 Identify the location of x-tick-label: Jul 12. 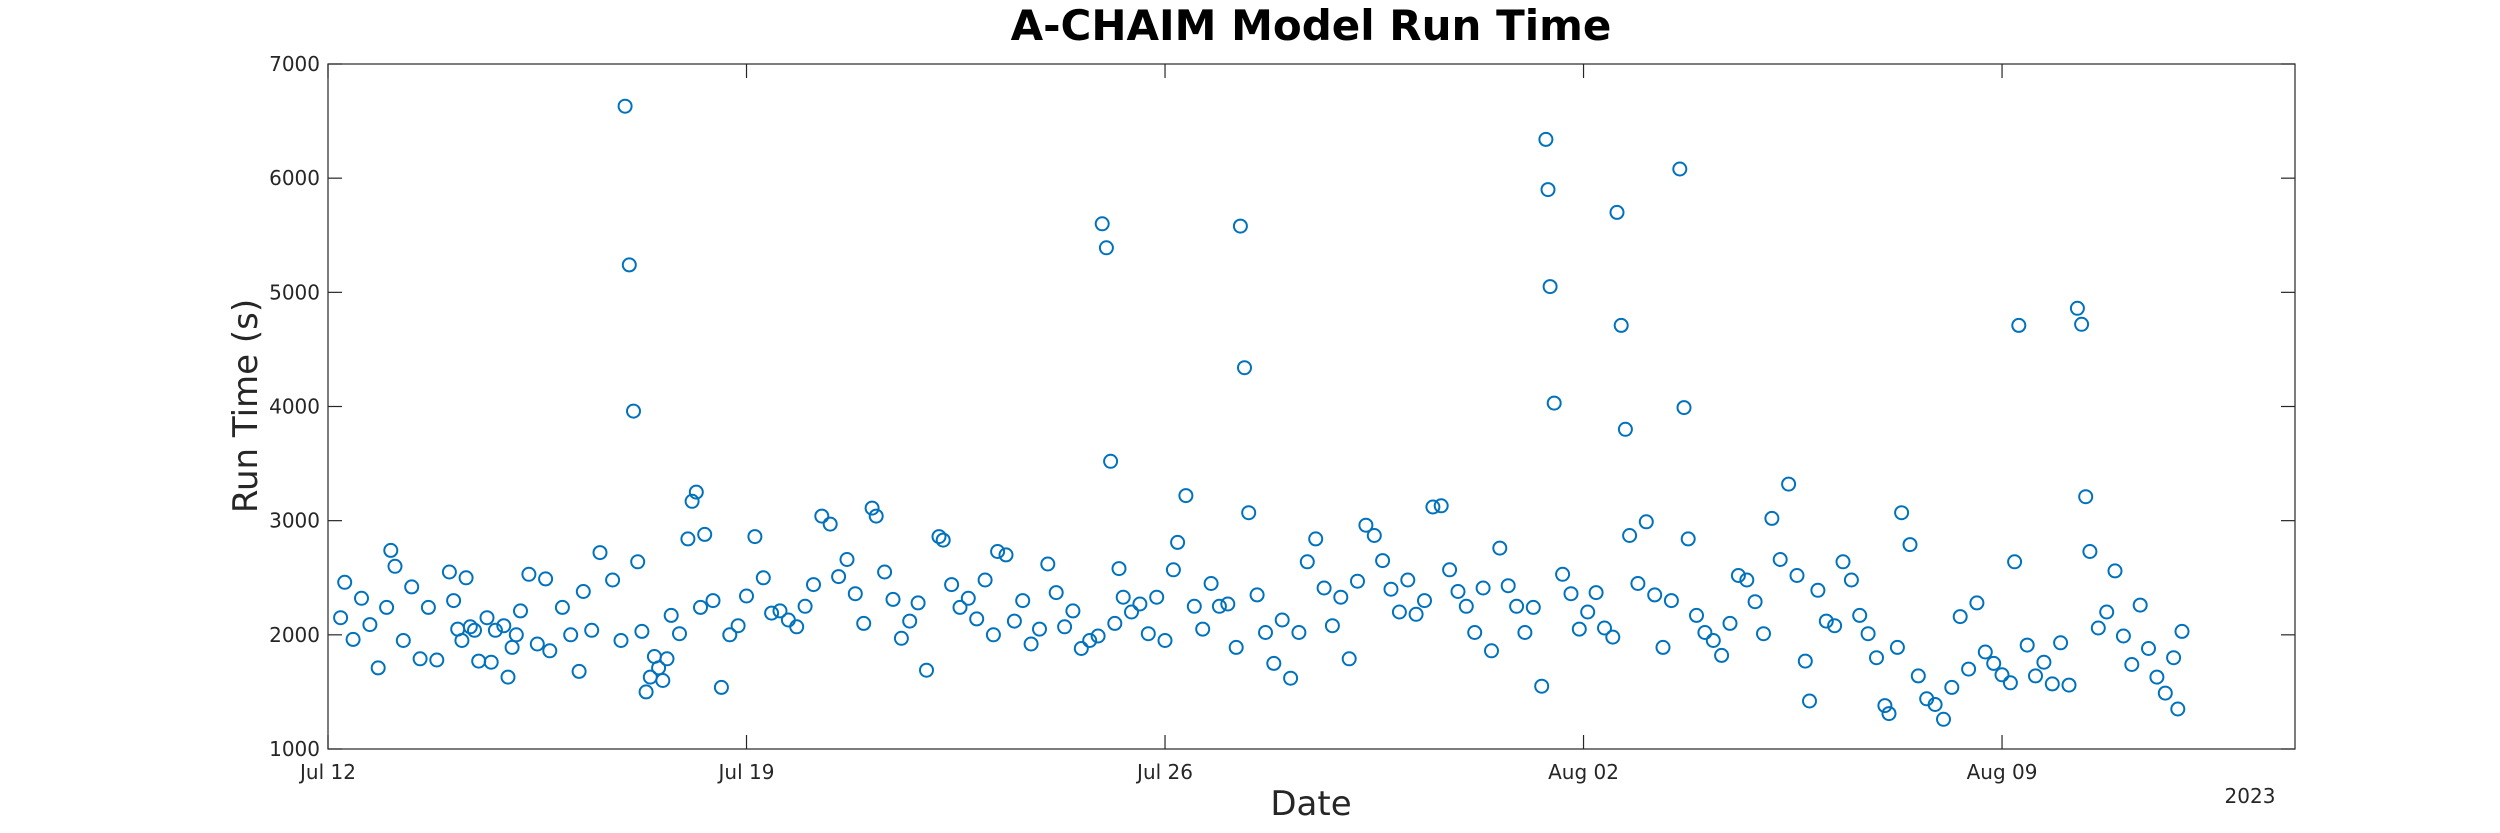
(327, 772).